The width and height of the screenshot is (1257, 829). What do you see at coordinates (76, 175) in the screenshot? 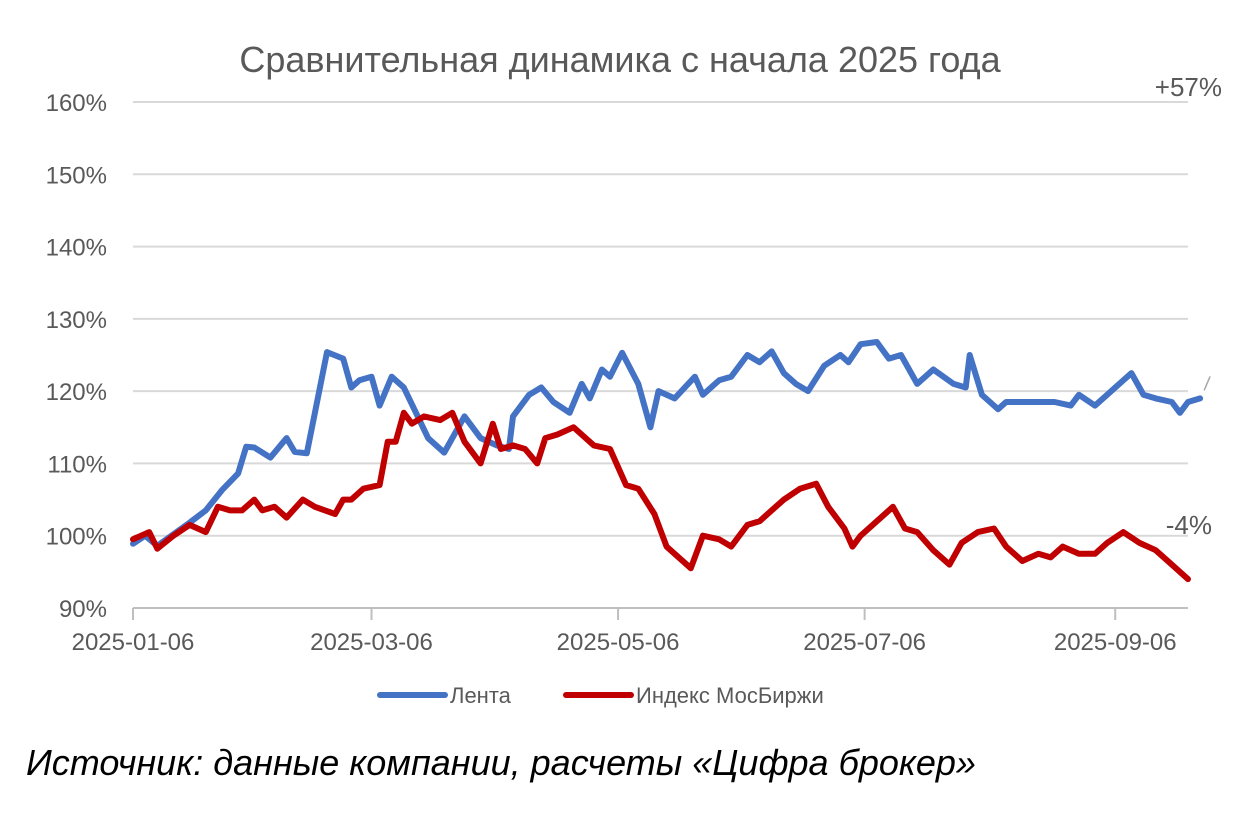
I see `y-tick-label: 150%` at bounding box center [76, 175].